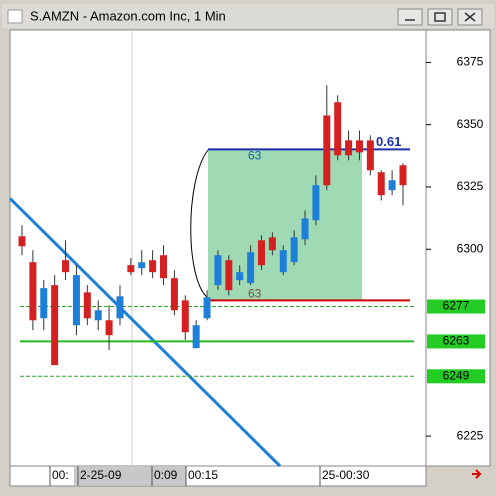 This screenshot has height=496, width=496. Describe the element at coordinates (15, 16) in the screenshot. I see `app-icon` at that location.